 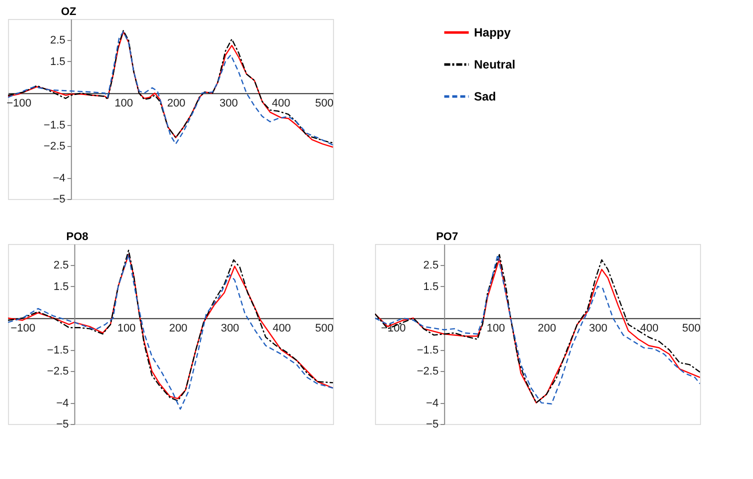 What do you see at coordinates (485, 97) in the screenshot?
I see `legend-label: Sad` at bounding box center [485, 97].